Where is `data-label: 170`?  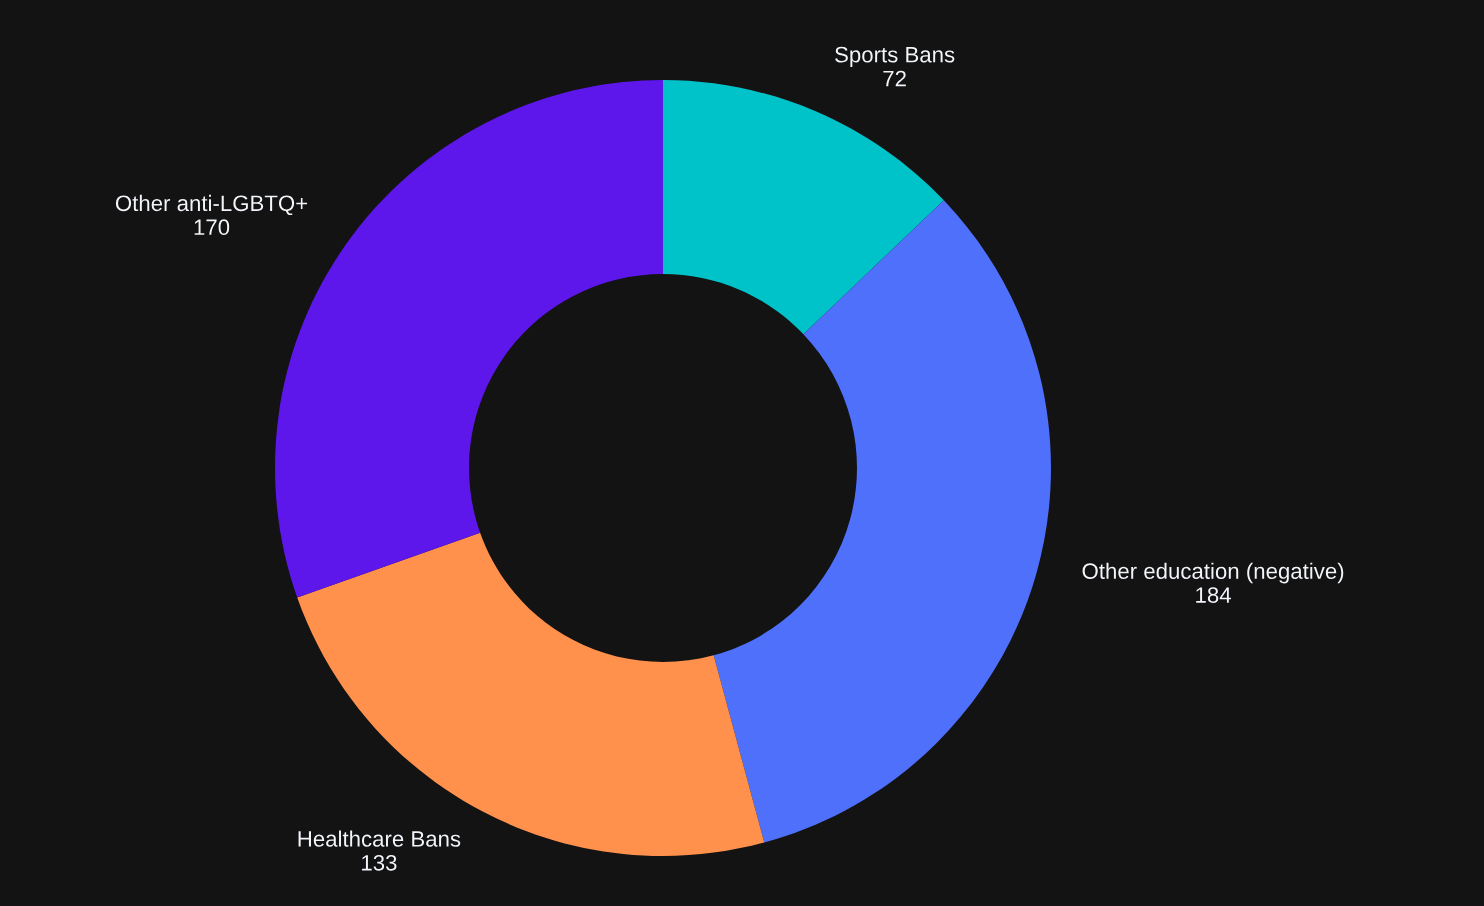
data-label: 170 is located at coordinates (212, 227).